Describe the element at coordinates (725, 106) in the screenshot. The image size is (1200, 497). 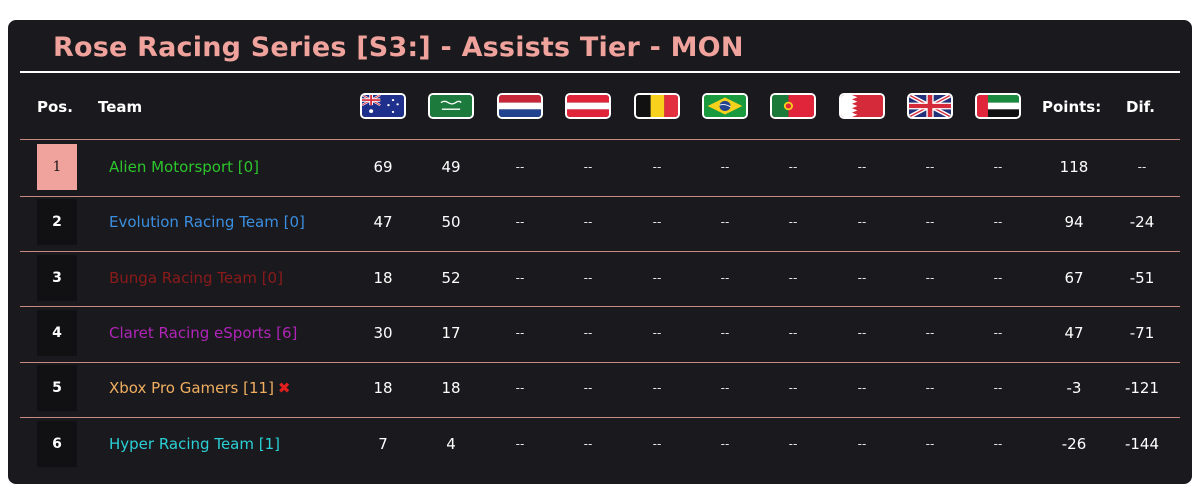
I see `brazil-flag` at that location.